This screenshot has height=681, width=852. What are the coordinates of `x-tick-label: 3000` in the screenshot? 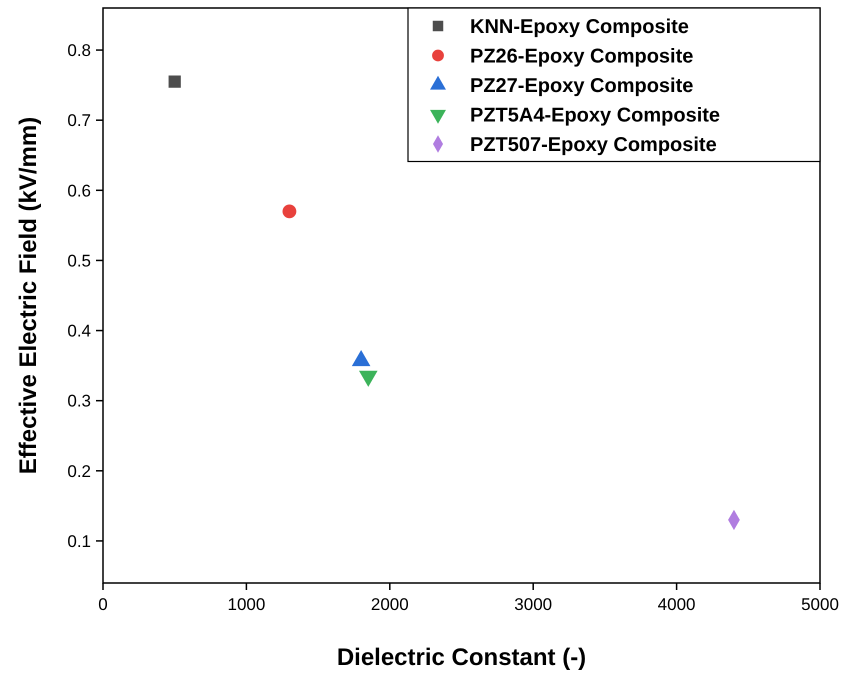 It's located at (533, 604).